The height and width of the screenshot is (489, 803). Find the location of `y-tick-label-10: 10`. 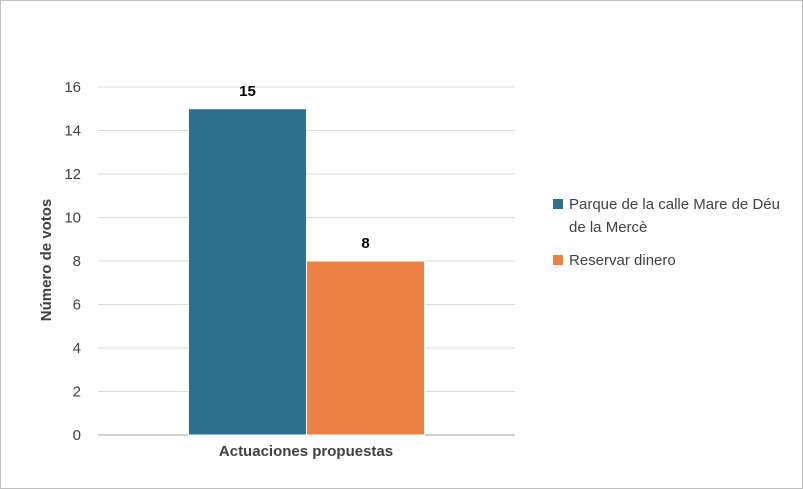

y-tick-label-10: 10 is located at coordinates (72, 218).